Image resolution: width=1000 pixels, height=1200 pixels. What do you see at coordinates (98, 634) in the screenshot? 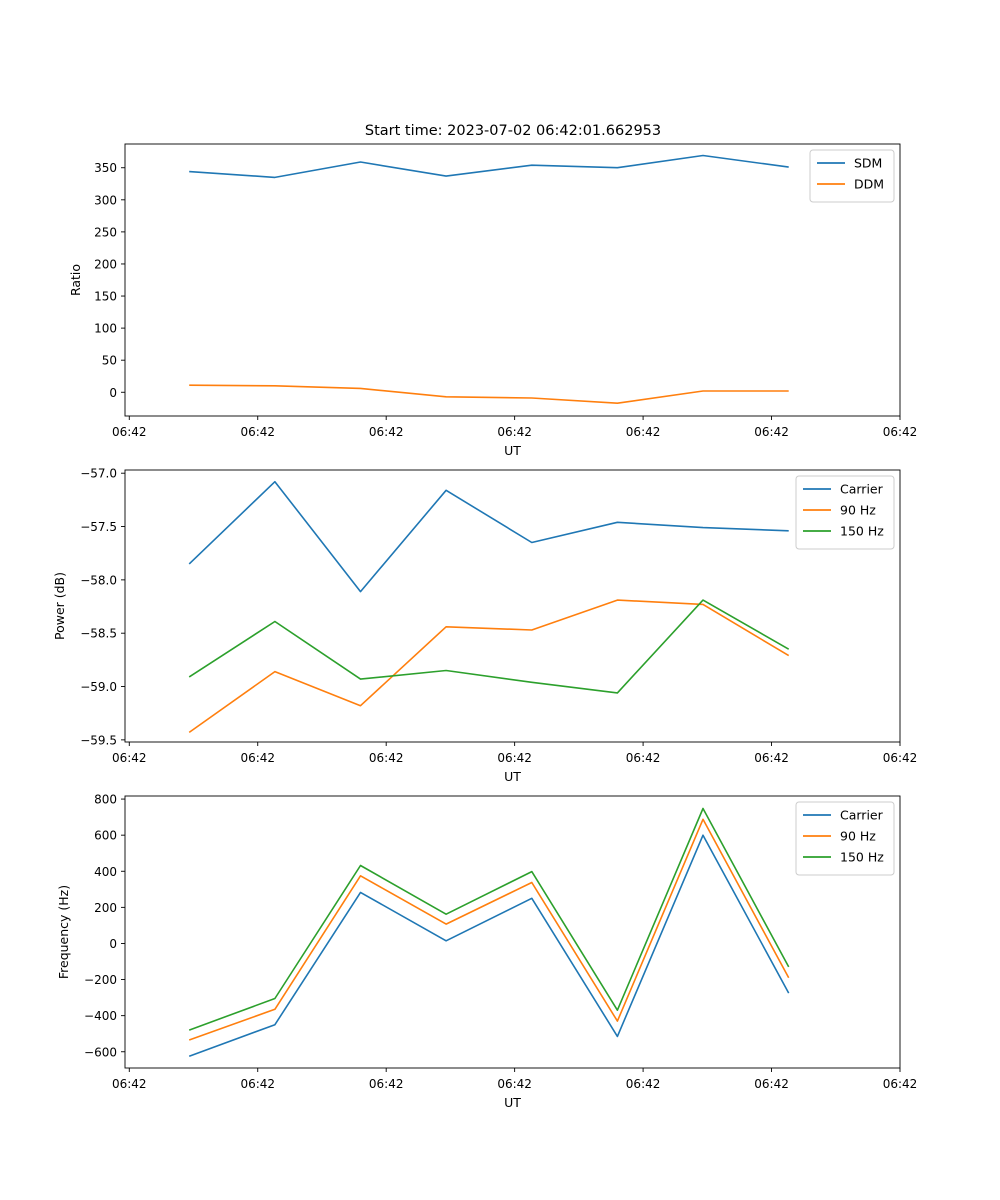
I see `y-tick-label: −58.5` at bounding box center [98, 634].